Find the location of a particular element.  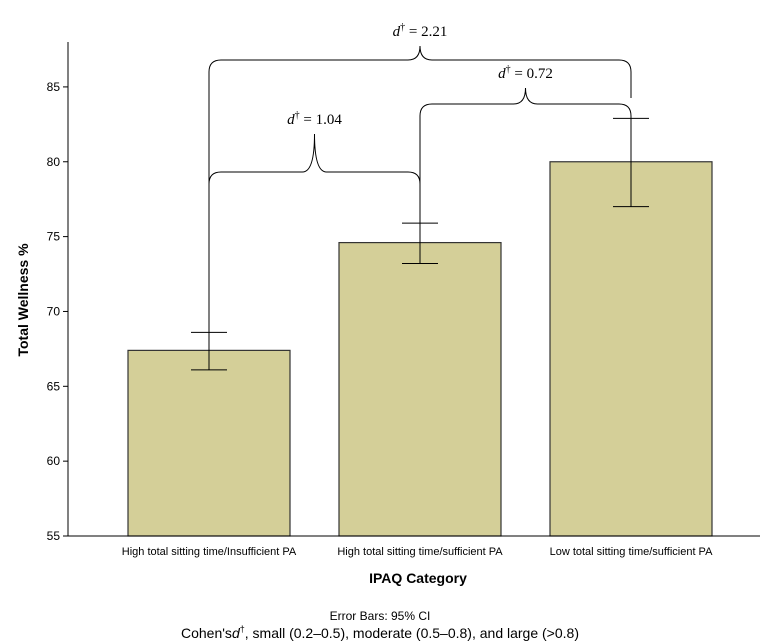

y-tick-label: 60 is located at coordinates (54, 461).